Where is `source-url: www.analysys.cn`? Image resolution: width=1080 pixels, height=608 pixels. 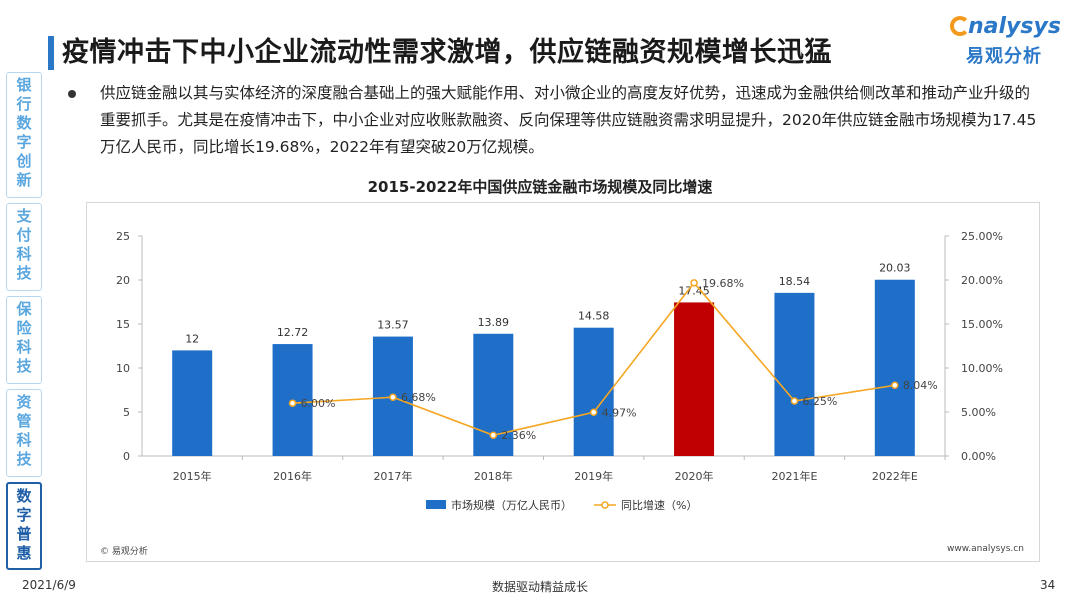
source-url: www.analysys.cn is located at coordinates (985, 549).